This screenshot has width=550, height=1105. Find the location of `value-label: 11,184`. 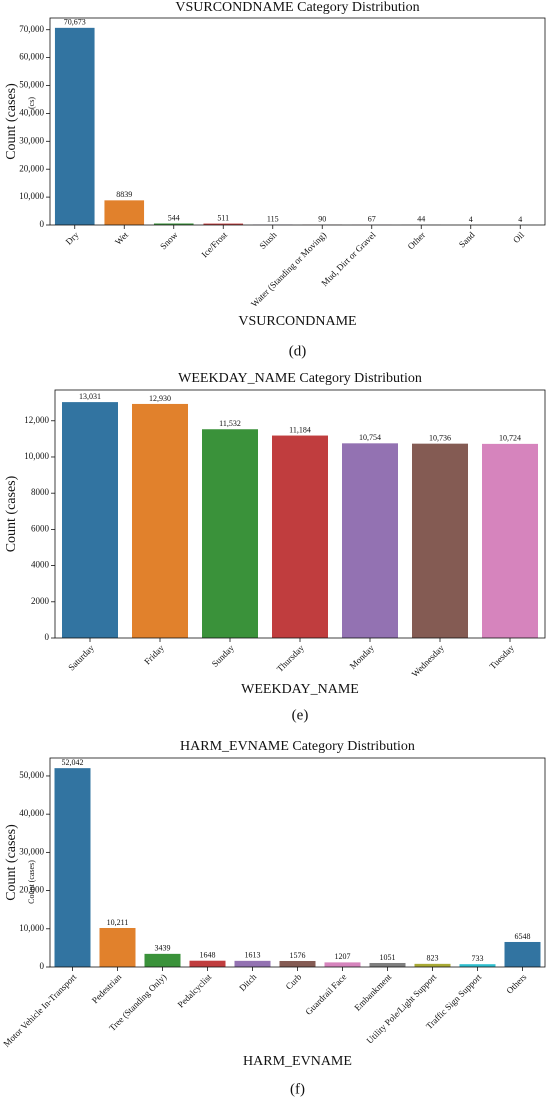

value-label: 11,184 is located at coordinates (300, 429).